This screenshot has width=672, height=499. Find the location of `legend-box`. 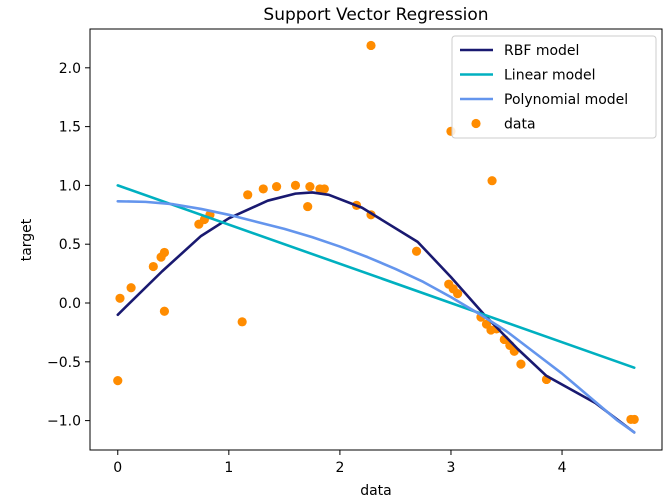

legend-box is located at coordinates (554, 87).